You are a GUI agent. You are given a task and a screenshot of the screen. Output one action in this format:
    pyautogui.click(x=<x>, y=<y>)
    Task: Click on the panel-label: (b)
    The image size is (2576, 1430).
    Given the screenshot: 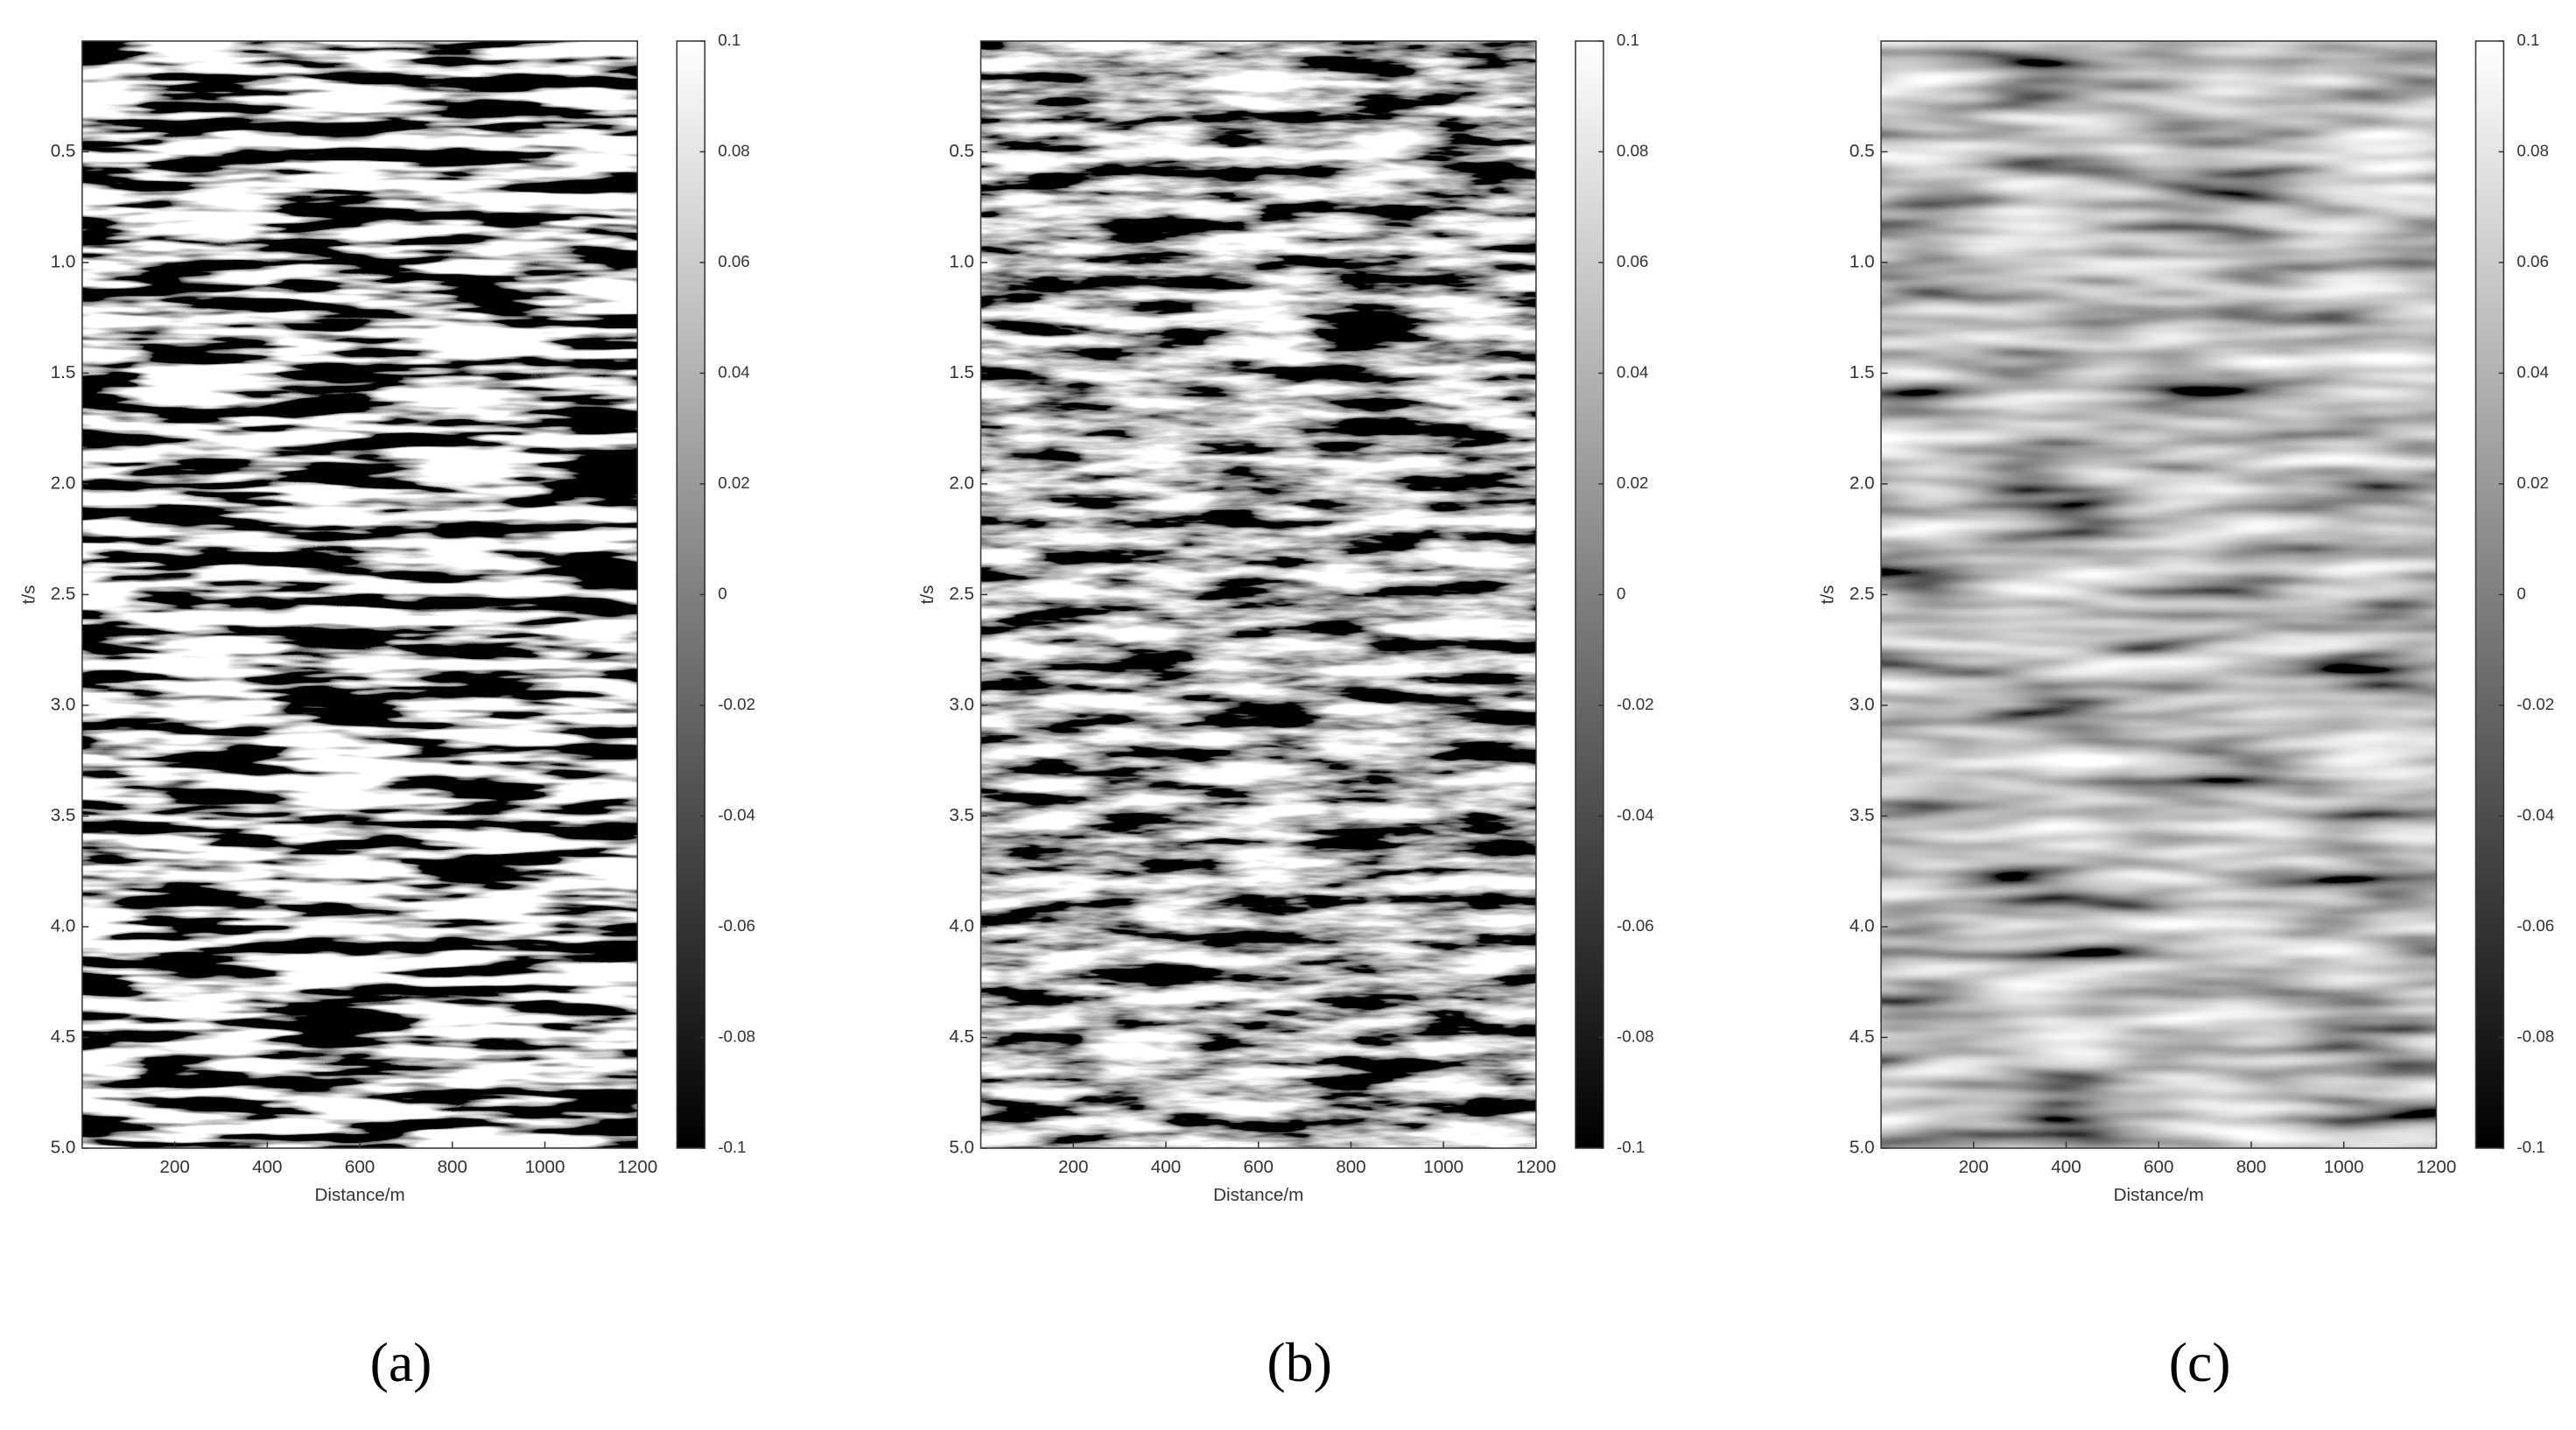 What is the action you would take?
    pyautogui.click(x=1299, y=1362)
    